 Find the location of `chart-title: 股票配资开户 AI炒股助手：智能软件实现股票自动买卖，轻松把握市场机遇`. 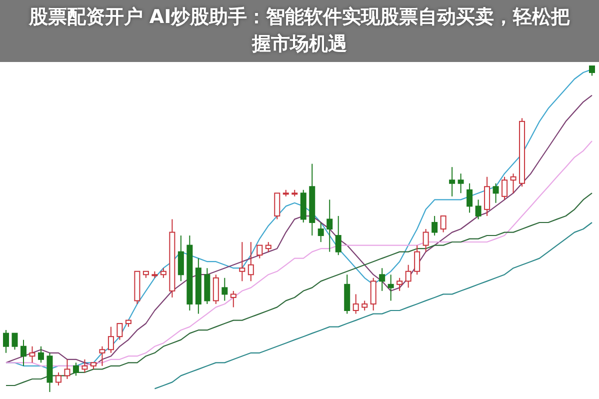

chart-title: 股票配资开户 AI炒股助手：智能软件实现股票自动买卖，轻松把握市场机遇 is located at coordinates (300, 31).